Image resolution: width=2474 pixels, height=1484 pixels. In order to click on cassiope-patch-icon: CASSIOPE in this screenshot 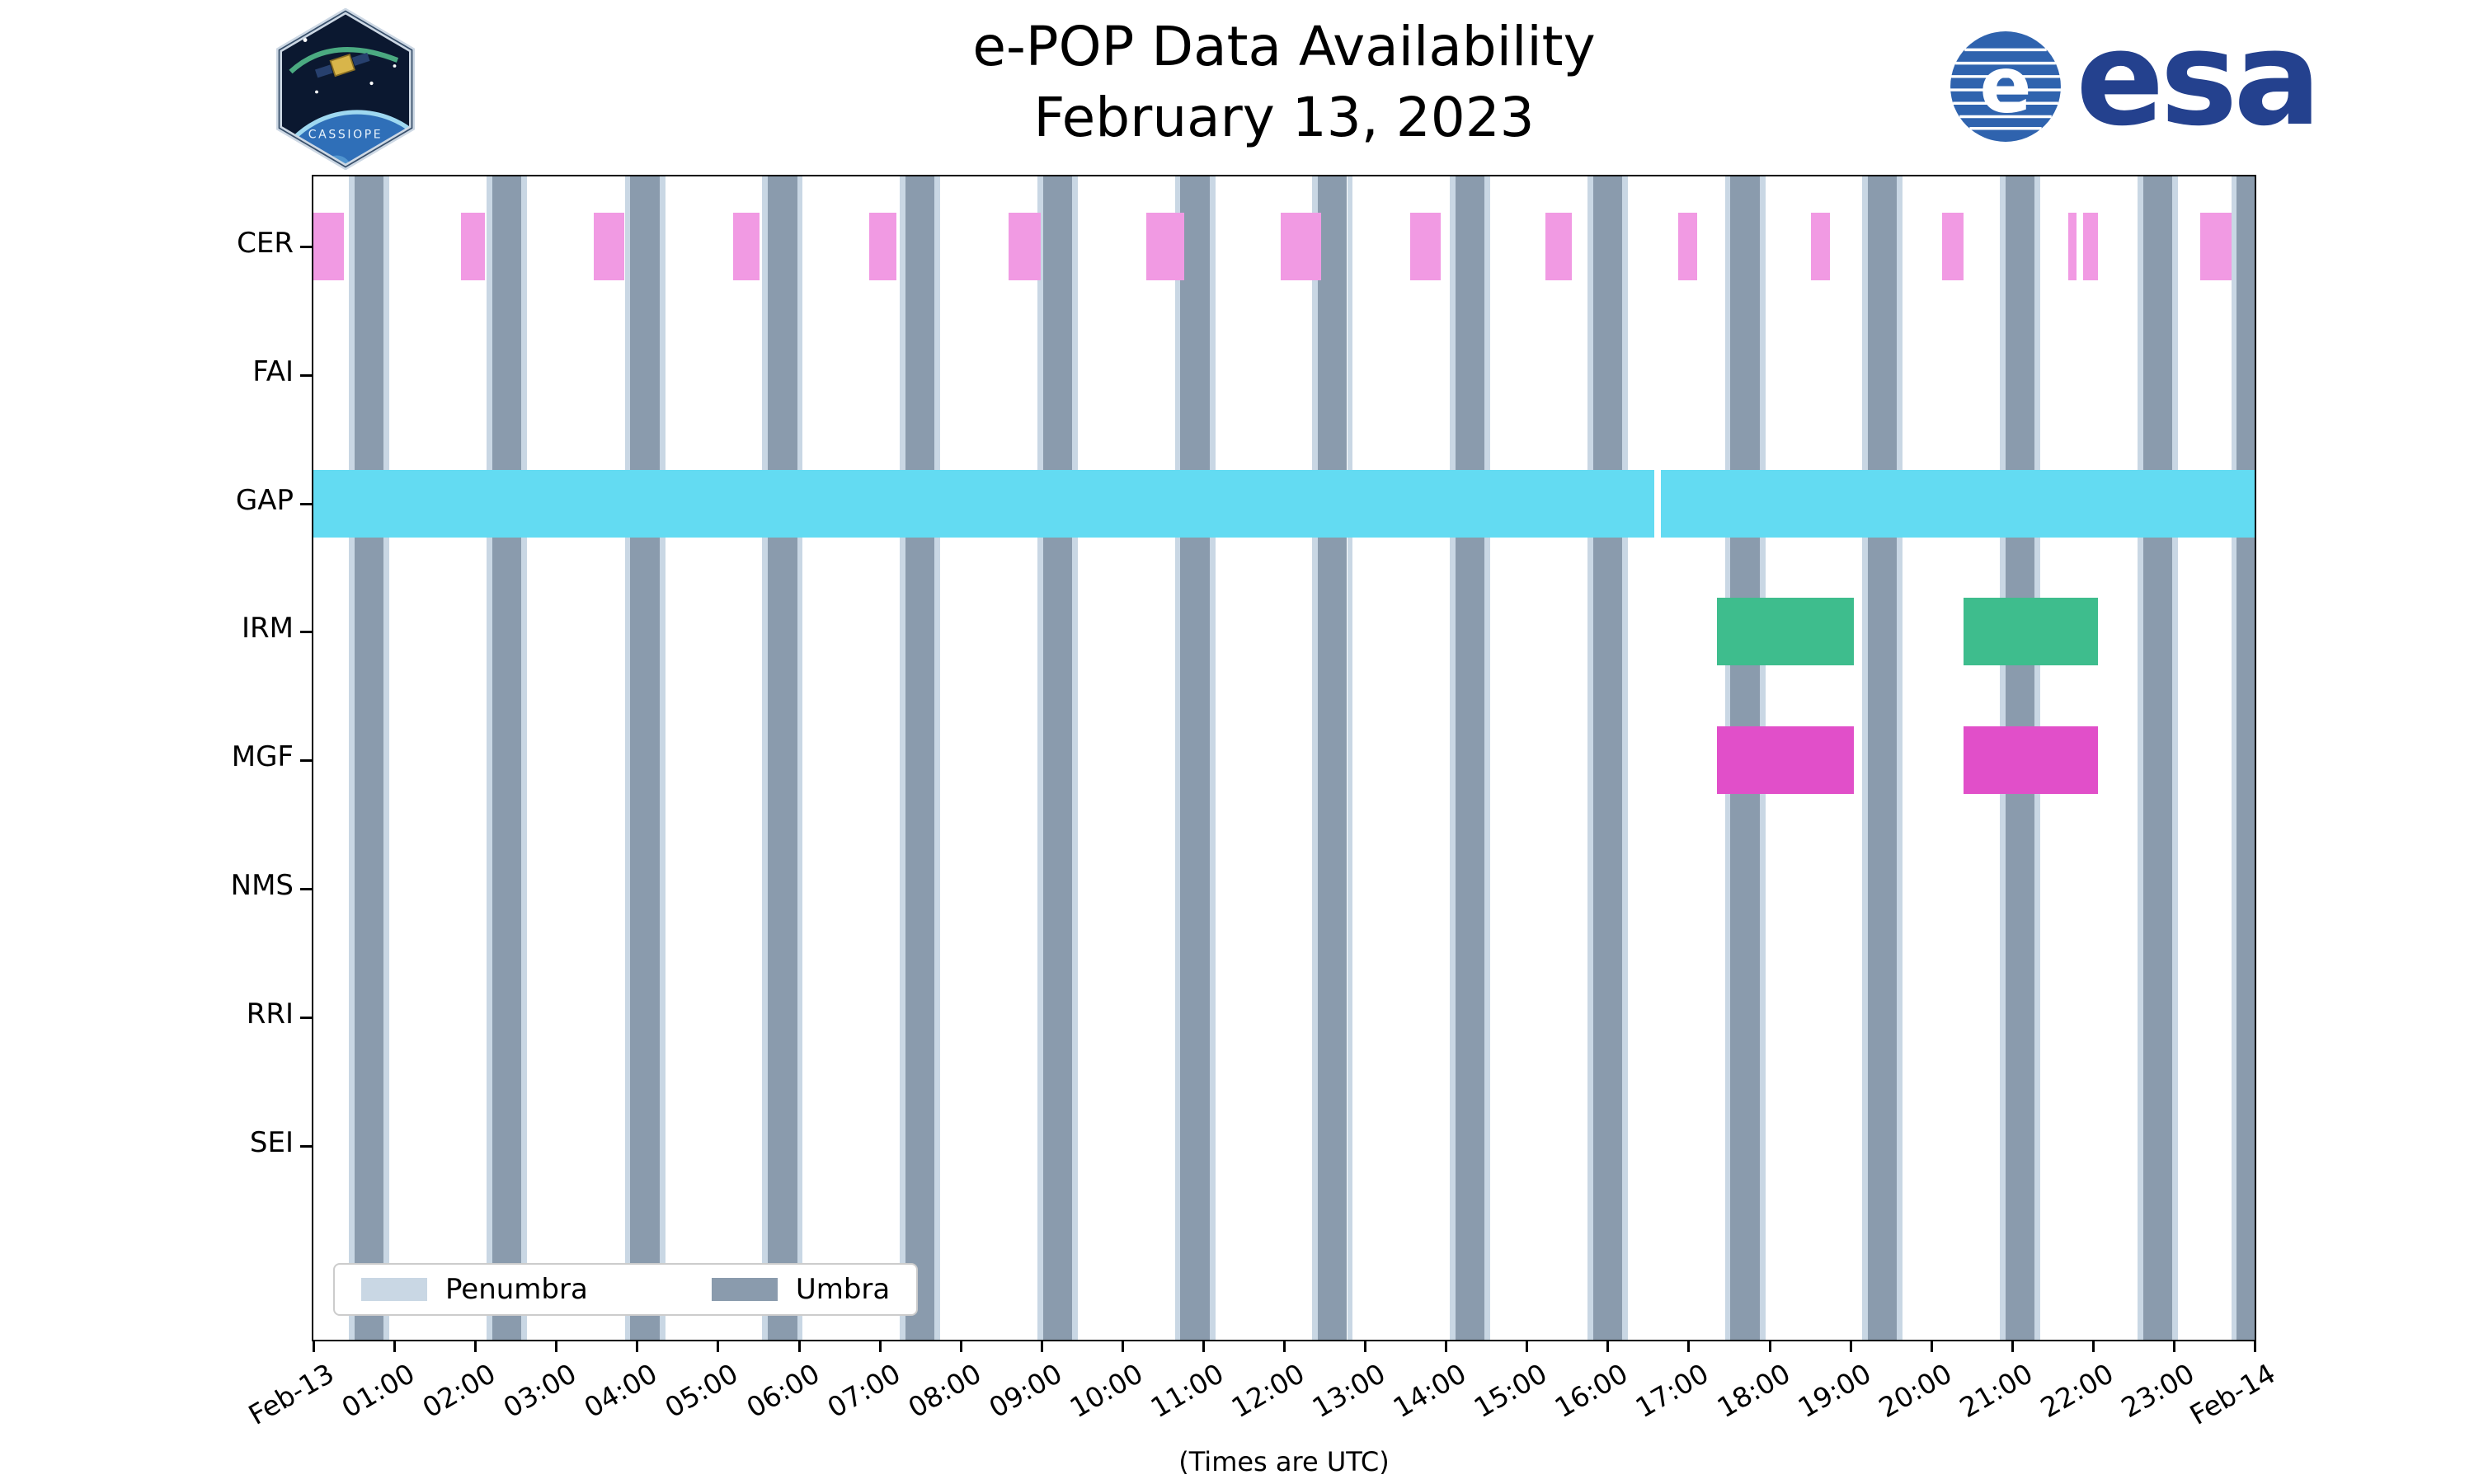, I will do `click(345, 89)`.